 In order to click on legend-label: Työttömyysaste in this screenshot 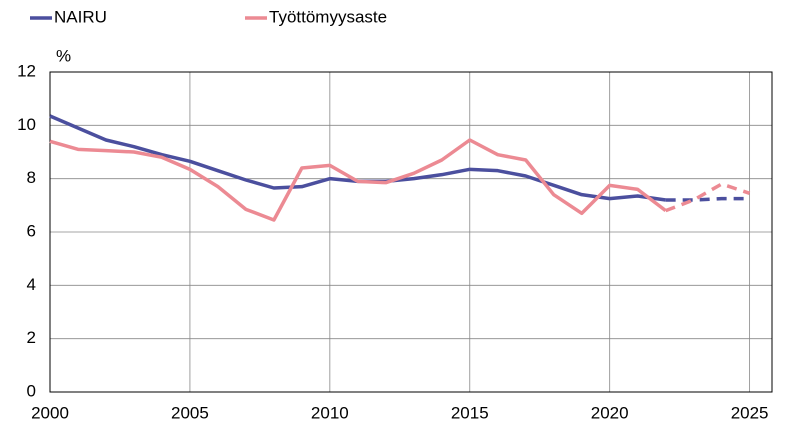, I will do `click(328, 16)`.